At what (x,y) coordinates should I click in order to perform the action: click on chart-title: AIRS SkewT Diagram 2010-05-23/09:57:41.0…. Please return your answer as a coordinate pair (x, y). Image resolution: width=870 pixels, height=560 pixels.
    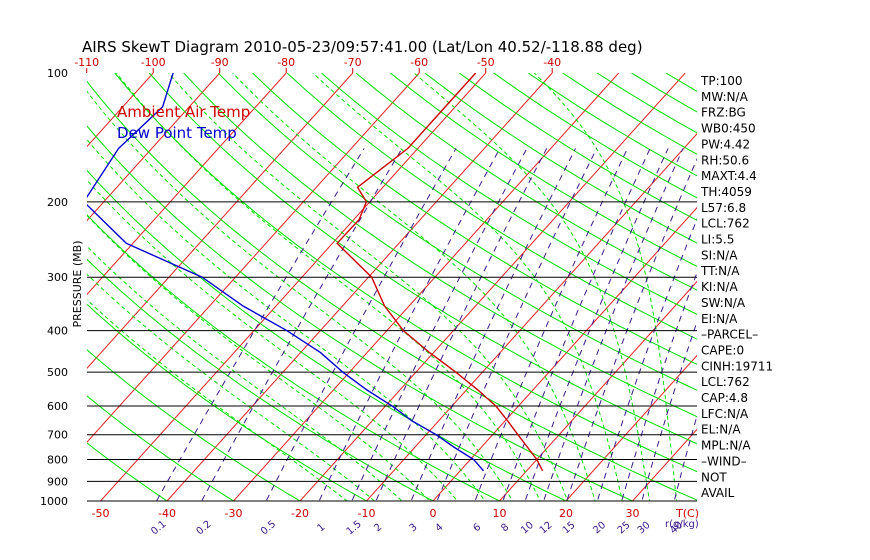
    Looking at the image, I should click on (362, 47).